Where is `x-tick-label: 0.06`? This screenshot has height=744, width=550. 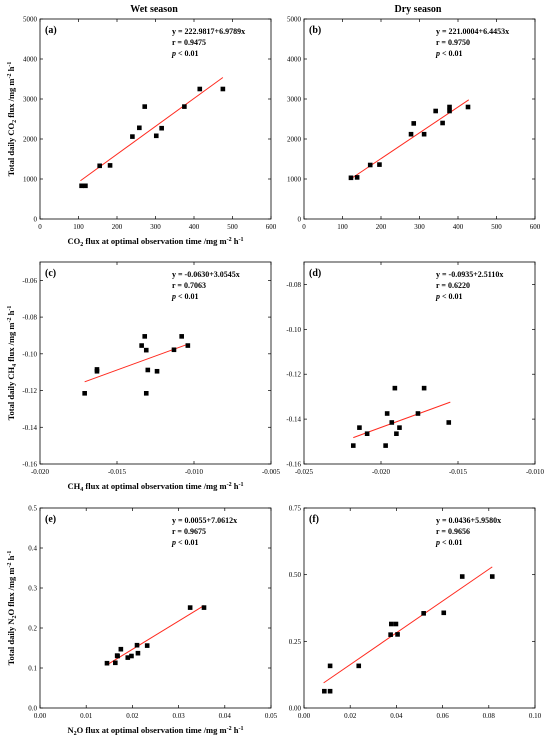 x-tick-label: 0.06 is located at coordinates (442, 716).